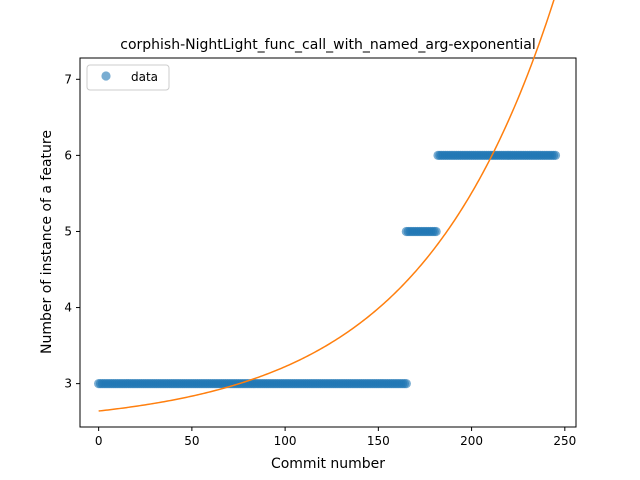  I want to click on y-axis-ticks: 3 4 5 6 7, so click(72, 231).